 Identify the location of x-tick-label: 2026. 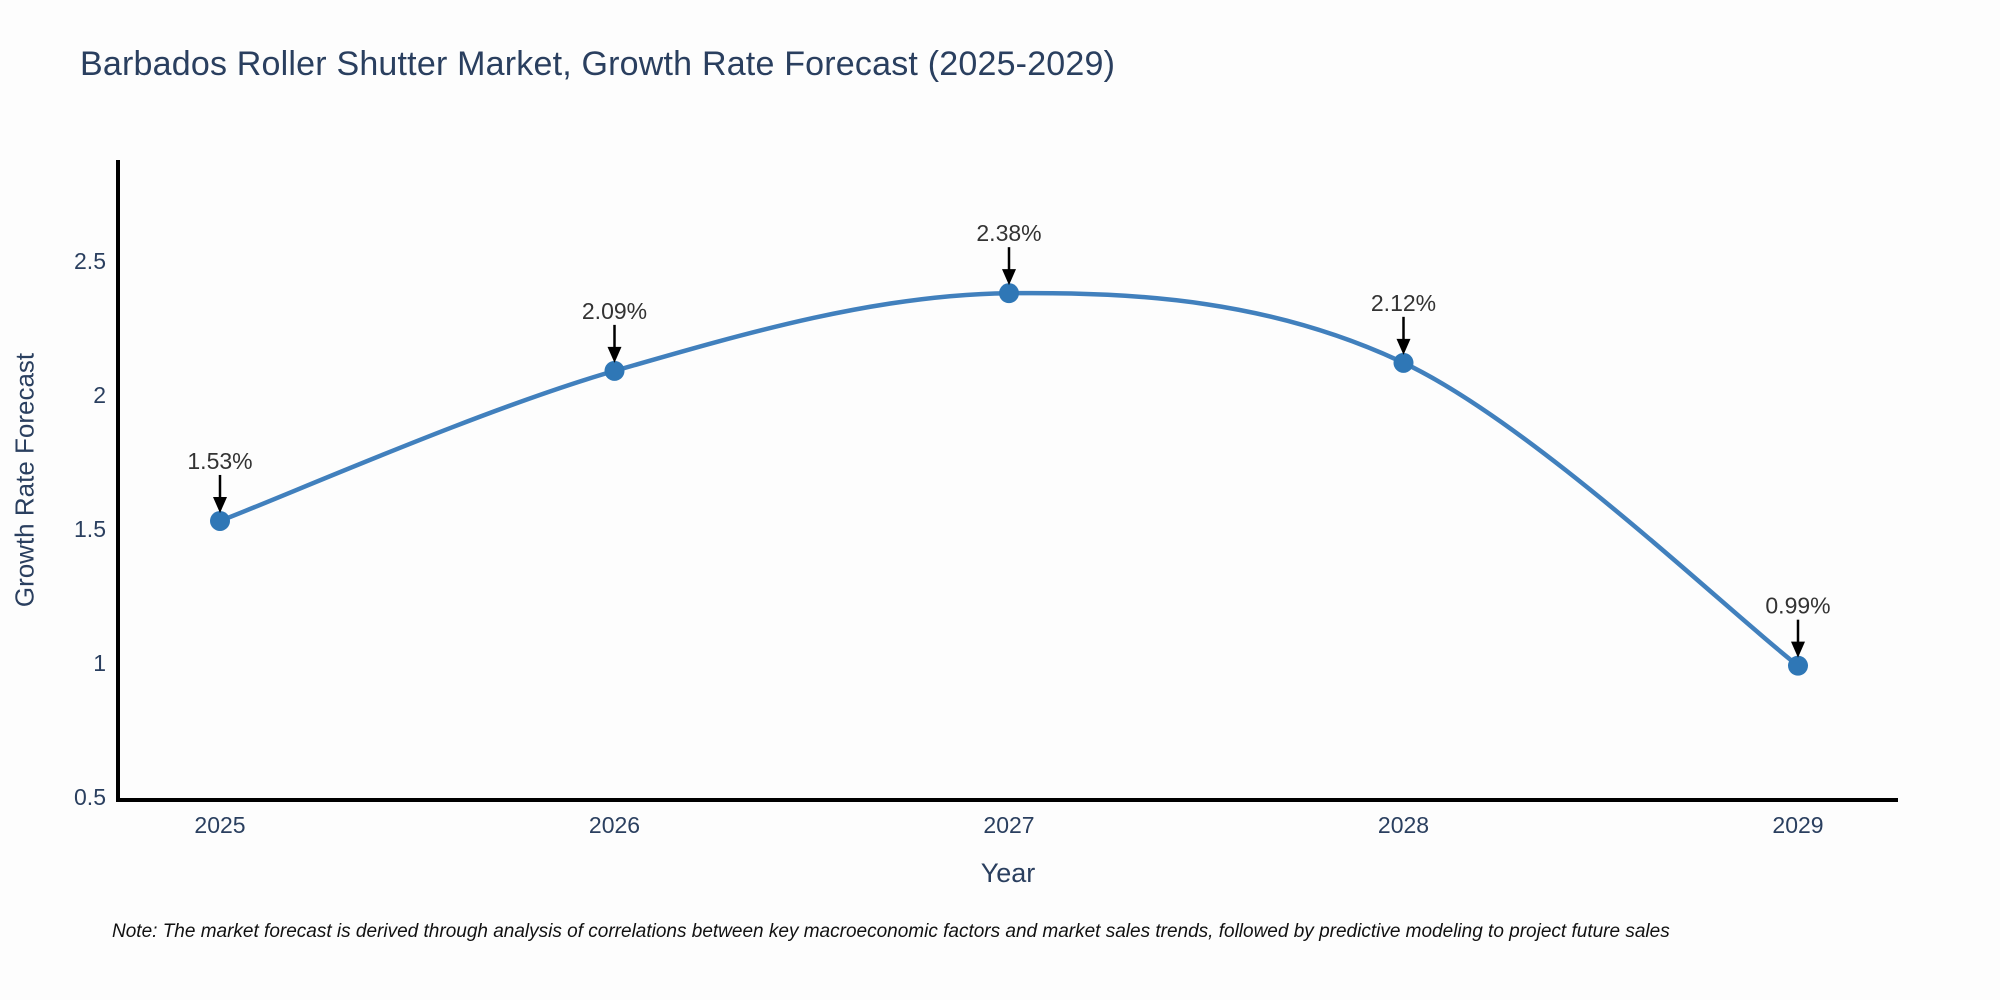
(614, 825).